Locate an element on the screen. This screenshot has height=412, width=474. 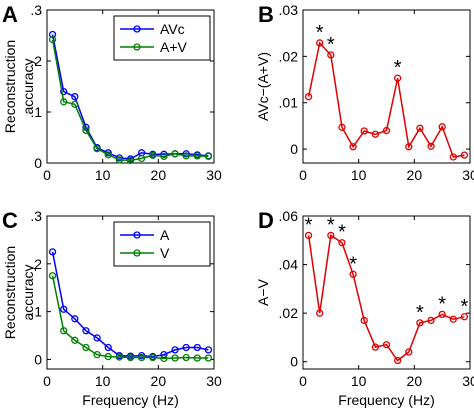
panel-b-ylabel: AVc−(A+V) is located at coordinates (263, 86).